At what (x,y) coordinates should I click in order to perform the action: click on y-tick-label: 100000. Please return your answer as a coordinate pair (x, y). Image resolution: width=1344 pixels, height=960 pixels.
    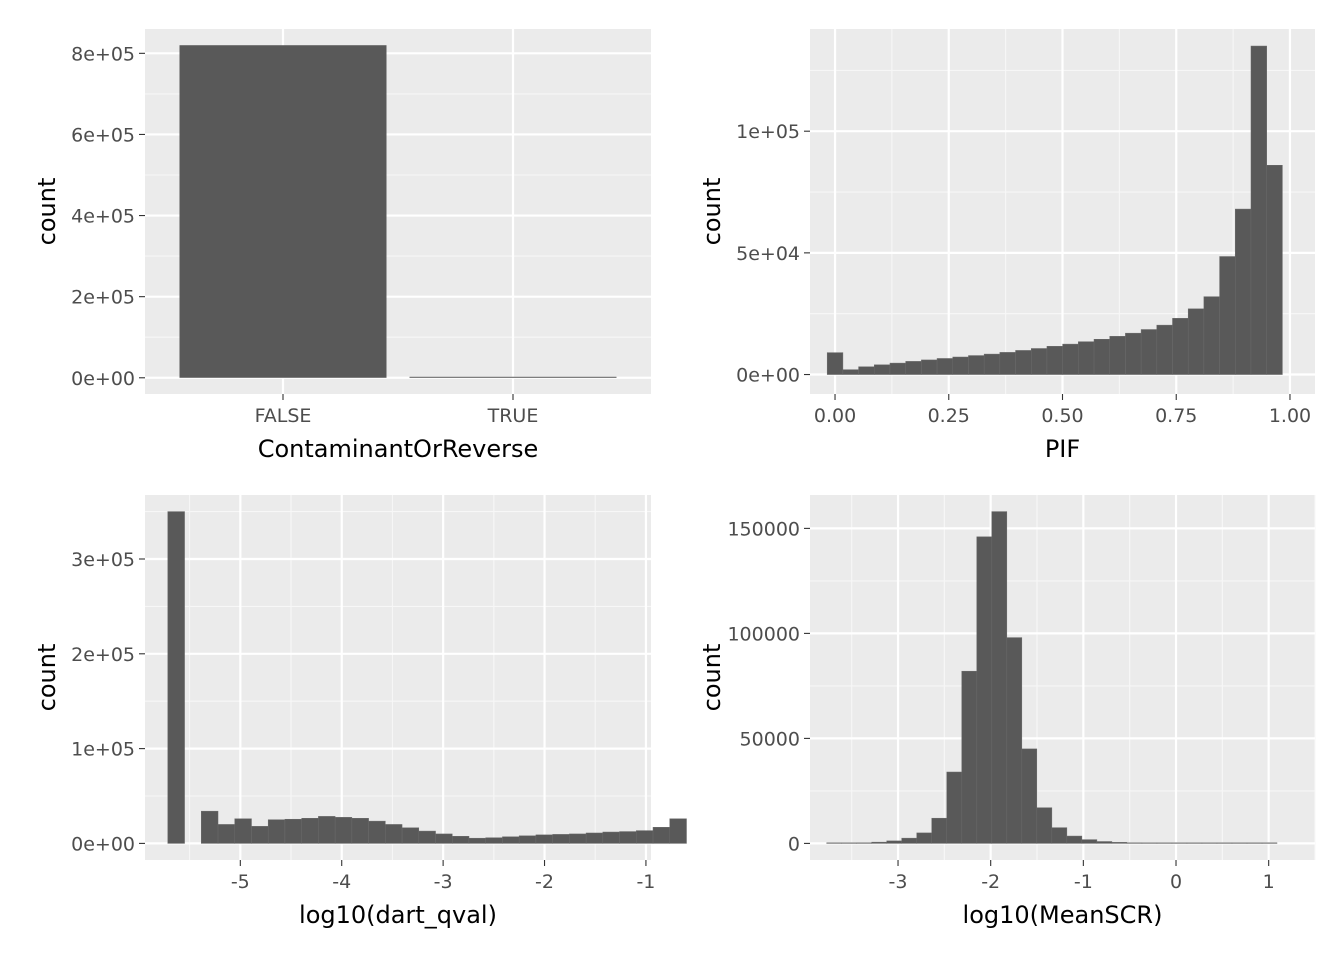
    Looking at the image, I should click on (763, 634).